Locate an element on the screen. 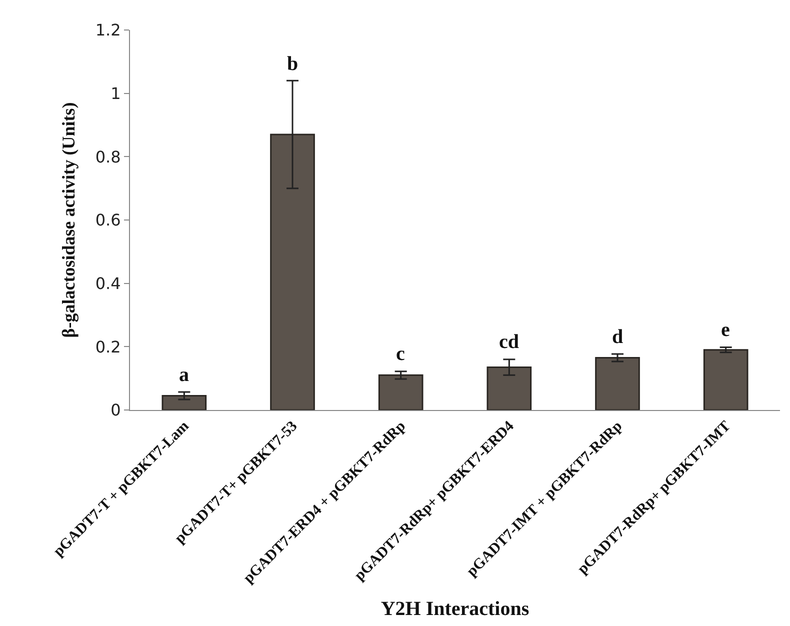 The height and width of the screenshot is (626, 790). x-axis-title: Y2H Interactions is located at coordinates (455, 609).